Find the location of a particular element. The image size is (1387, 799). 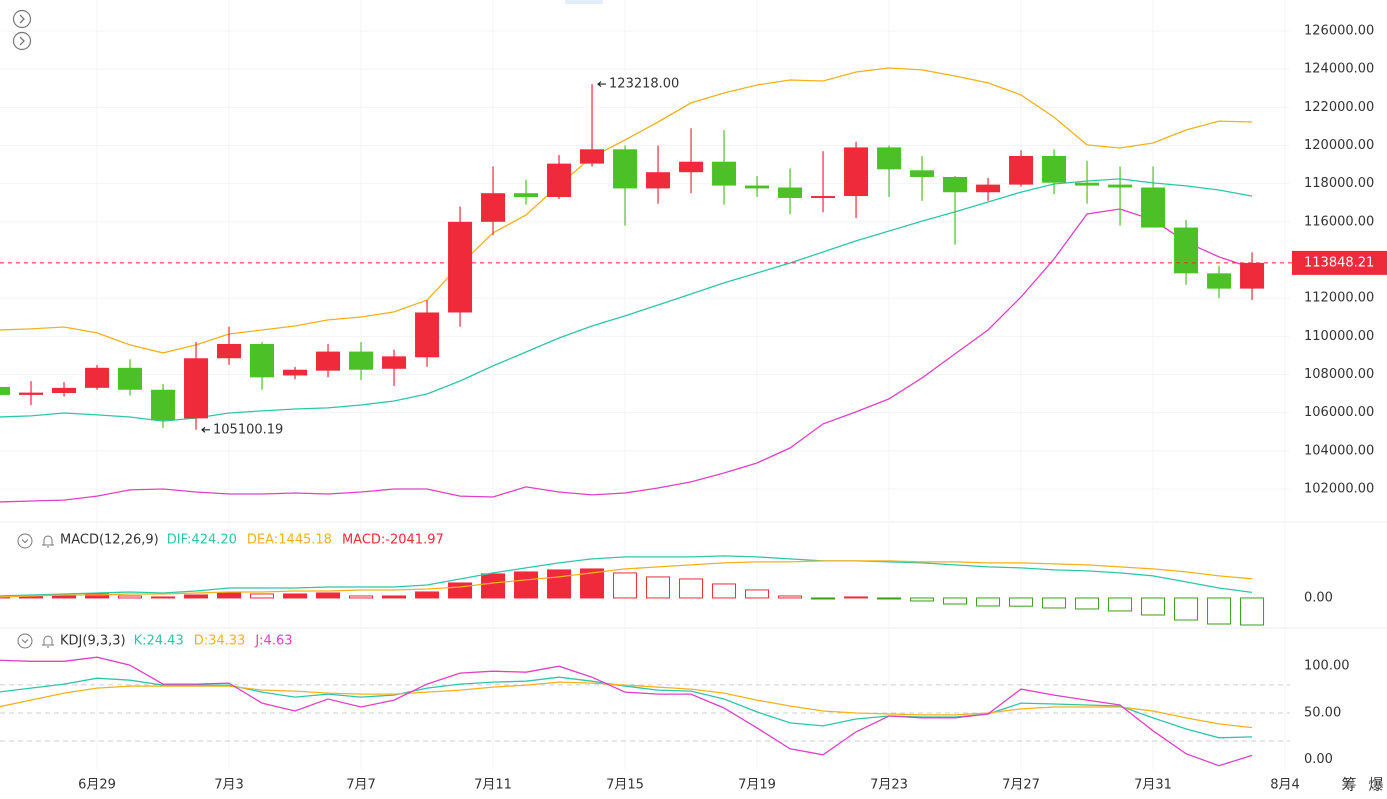

x-tick-label: 7月27 is located at coordinates (1021, 785).